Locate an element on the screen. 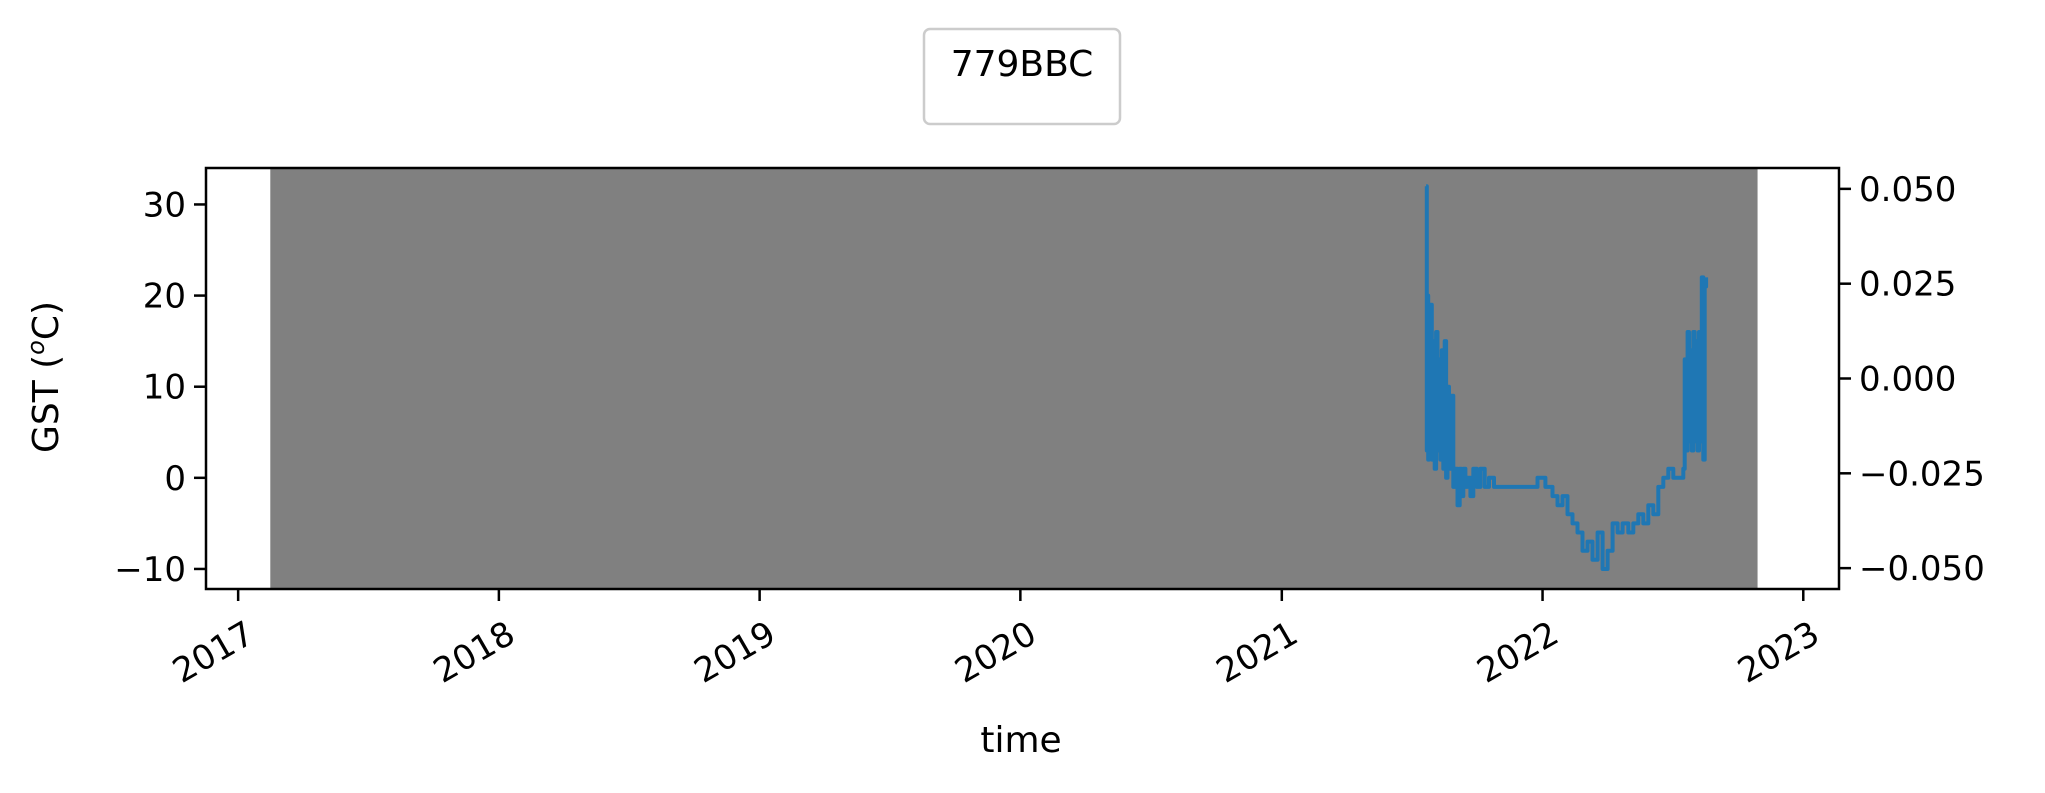 This screenshot has height=793, width=2045. legend-box is located at coordinates (1022, 76).